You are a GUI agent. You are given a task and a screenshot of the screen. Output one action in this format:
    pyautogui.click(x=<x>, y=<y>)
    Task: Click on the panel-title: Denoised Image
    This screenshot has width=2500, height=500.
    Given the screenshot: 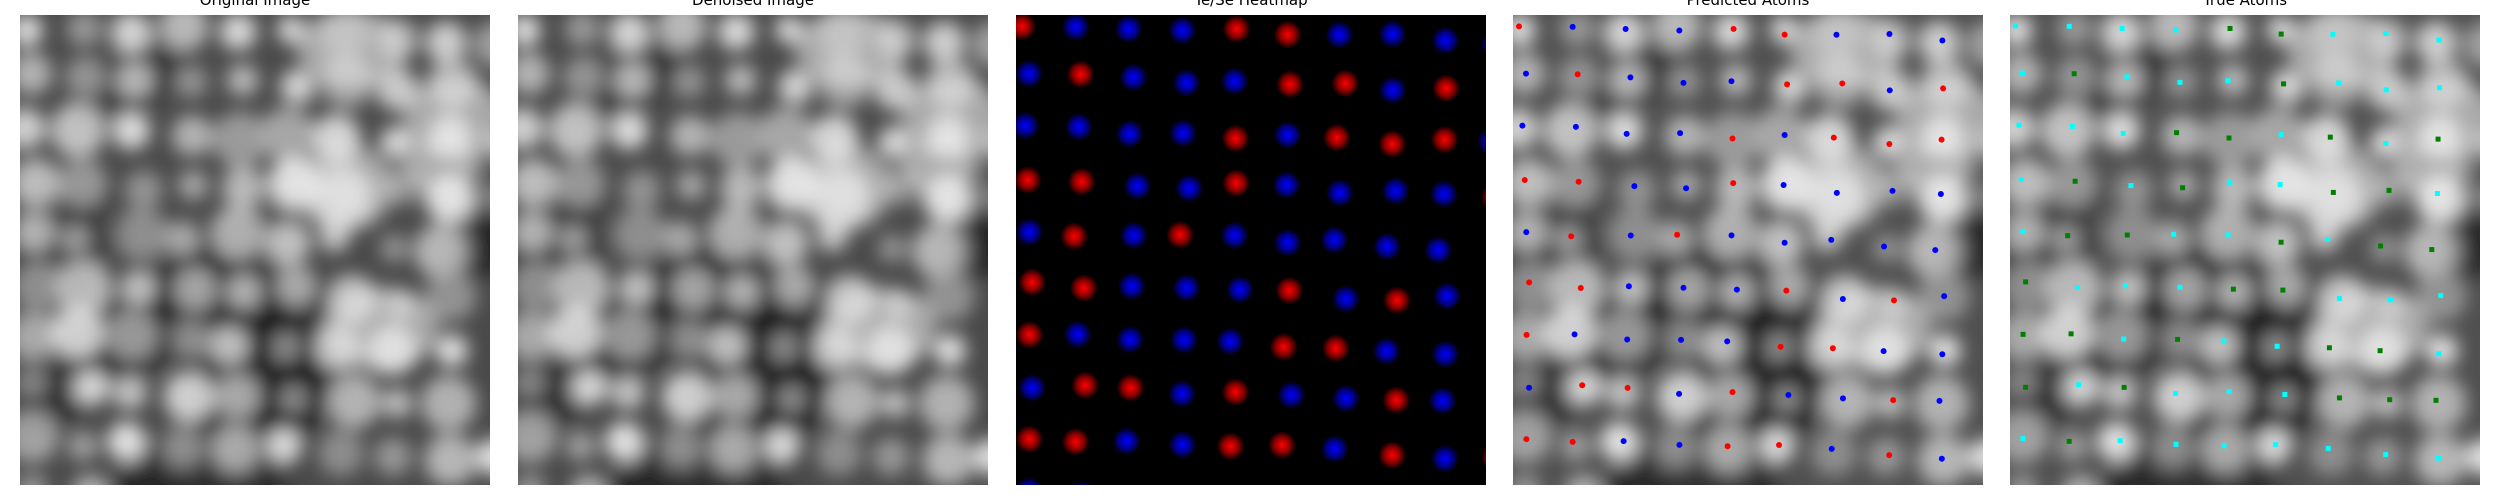 What is the action you would take?
    pyautogui.click(x=753, y=4)
    